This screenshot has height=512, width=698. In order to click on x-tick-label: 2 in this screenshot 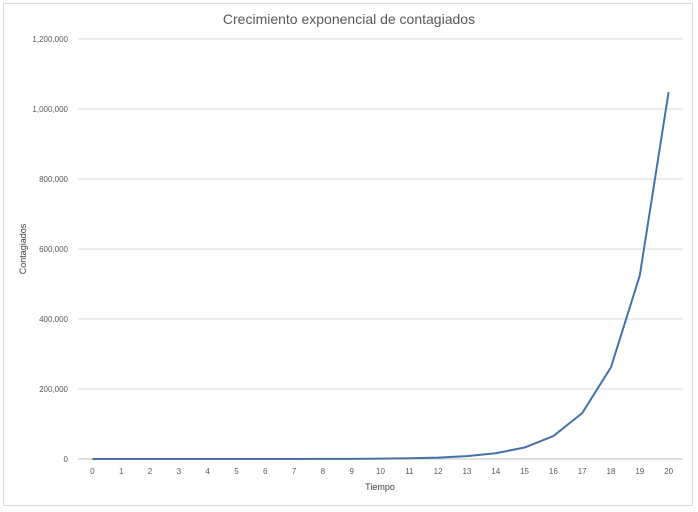, I will do `click(150, 471)`.